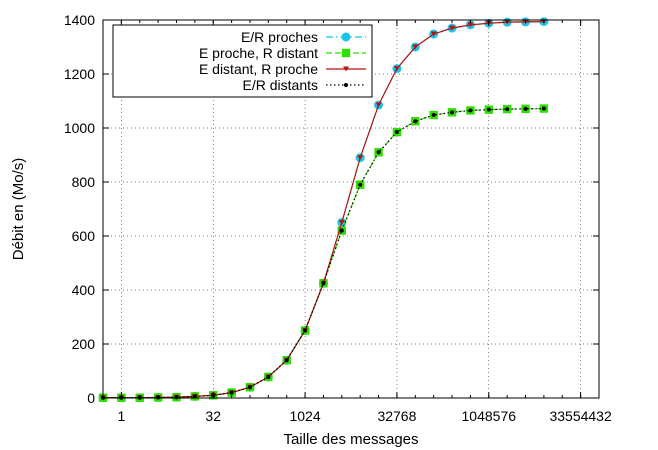 Image resolution: width=658 pixels, height=450 pixels. Describe the element at coordinates (489, 416) in the screenshot. I see `x-tick-label: 1048576` at that location.